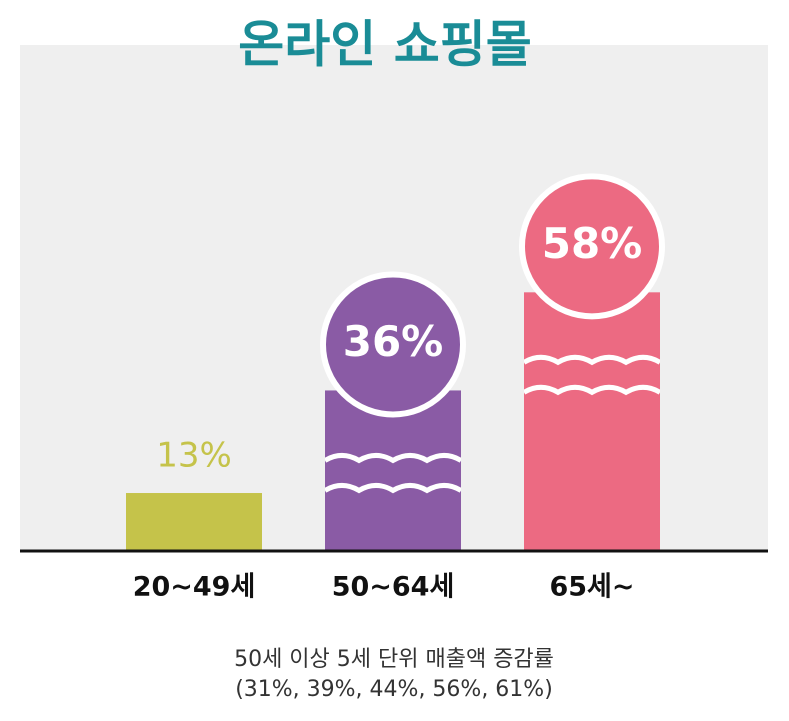  I want to click on x-tick-label: 50~64세, so click(393, 587).